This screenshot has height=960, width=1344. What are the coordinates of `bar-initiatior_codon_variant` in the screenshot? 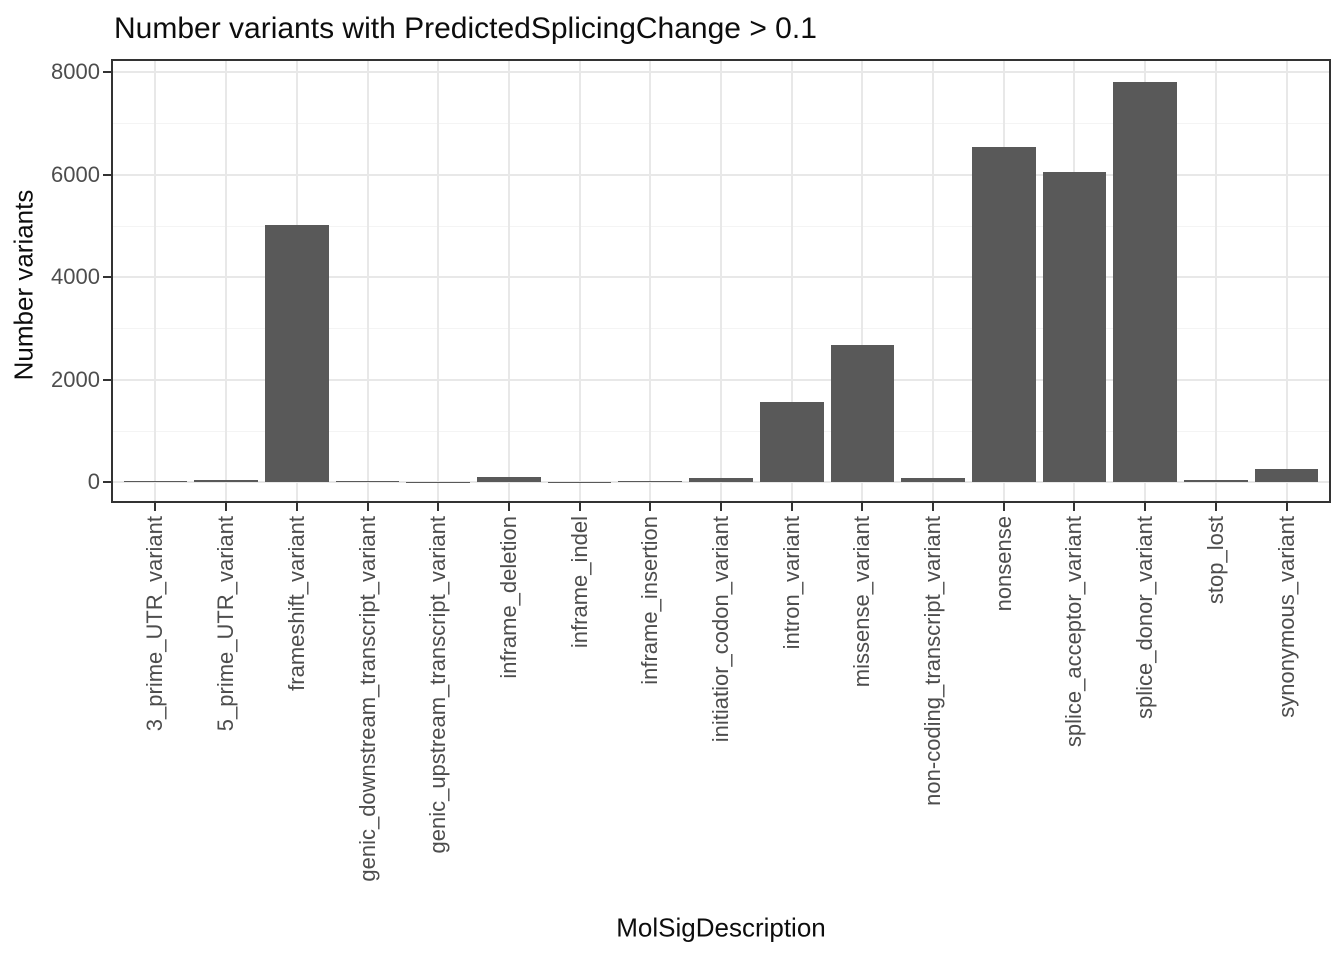 It's located at (721, 480).